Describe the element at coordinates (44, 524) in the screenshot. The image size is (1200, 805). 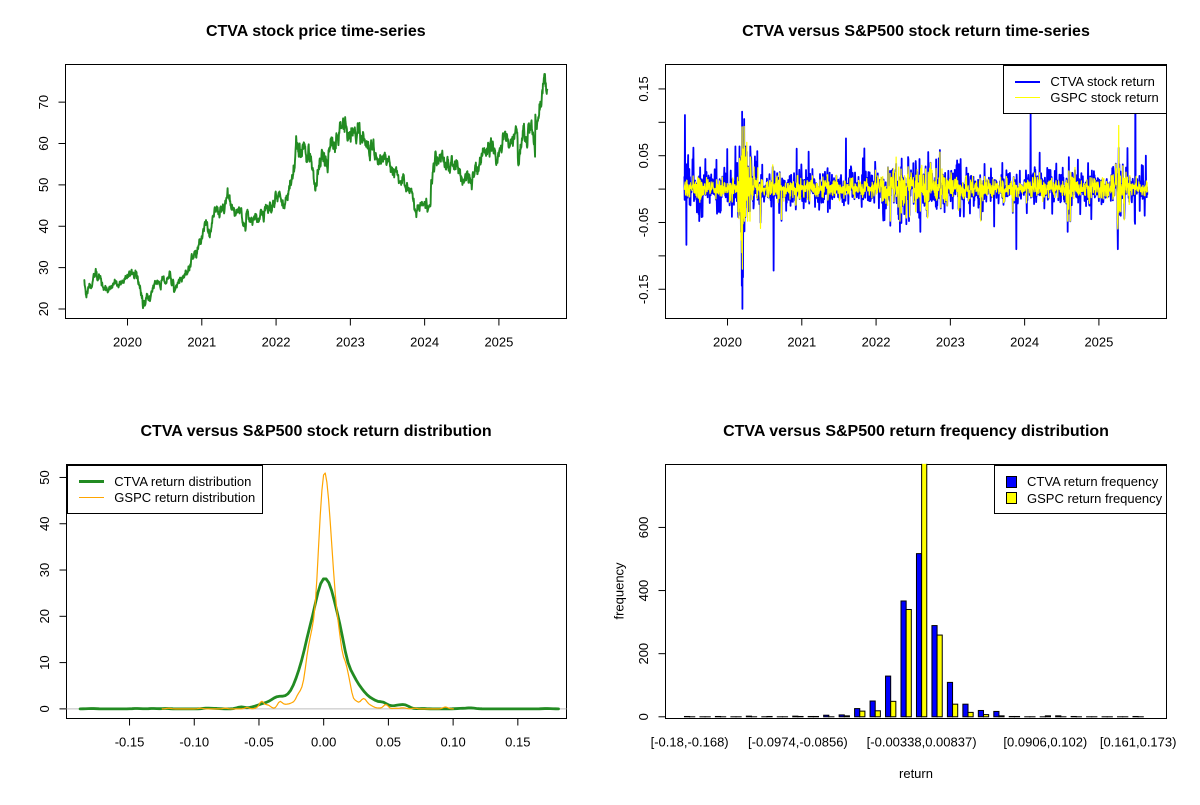
I see `y-tick-label: 40` at that location.